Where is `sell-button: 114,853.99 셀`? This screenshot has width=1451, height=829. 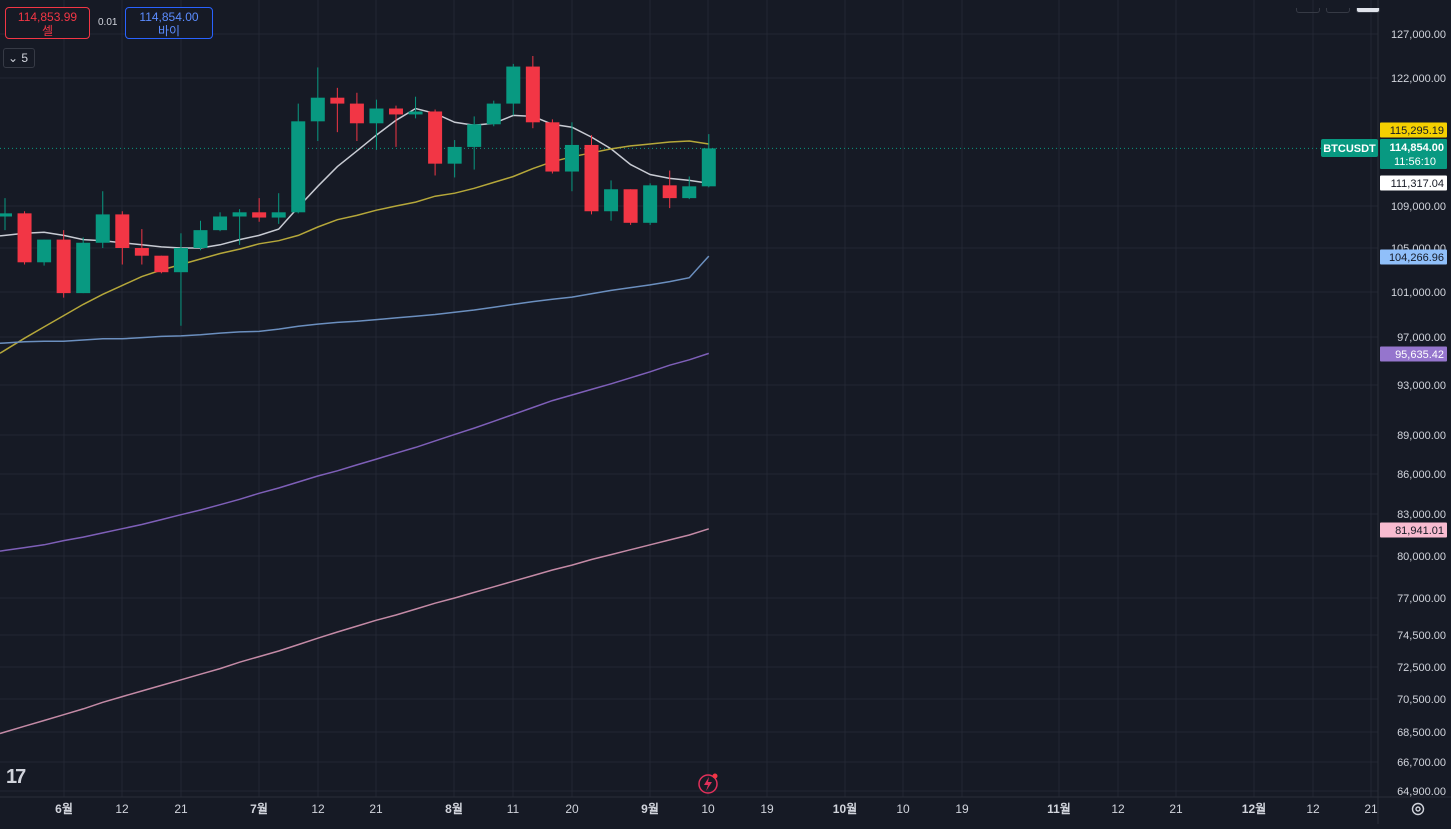 sell-button: 114,853.99 셀 is located at coordinates (47, 23).